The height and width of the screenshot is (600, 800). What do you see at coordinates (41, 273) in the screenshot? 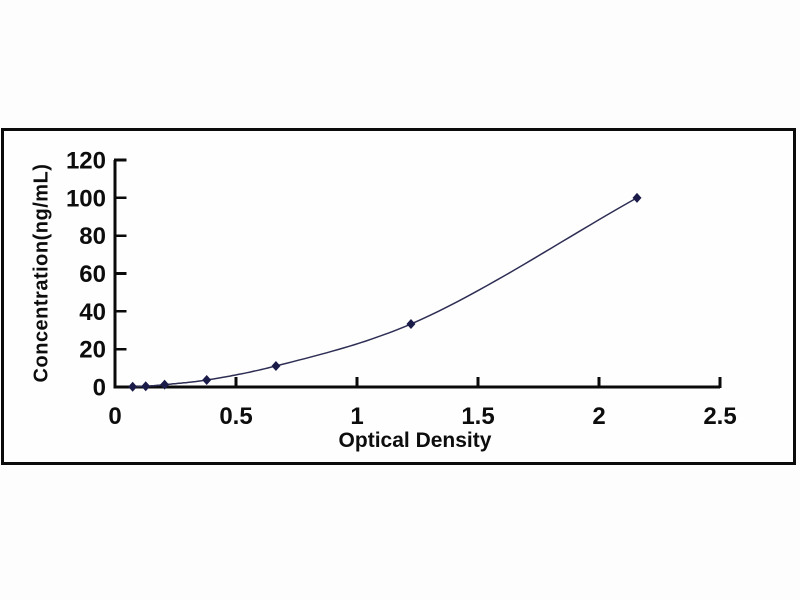
I see `y-axis-title: Concentration(ng/mL)` at bounding box center [41, 273].